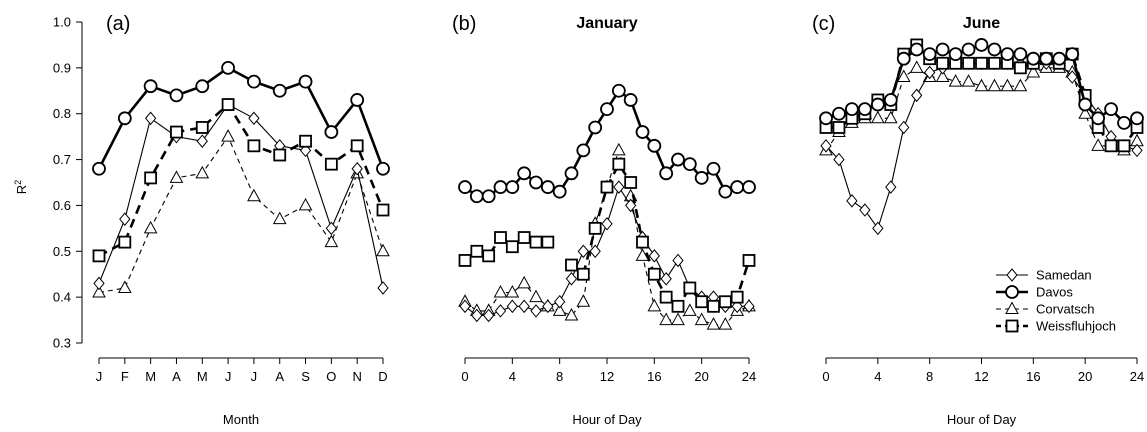 Image resolution: width=1147 pixels, height=432 pixels. What do you see at coordinates (176, 376) in the screenshot?
I see `x-tick-label: A` at bounding box center [176, 376].